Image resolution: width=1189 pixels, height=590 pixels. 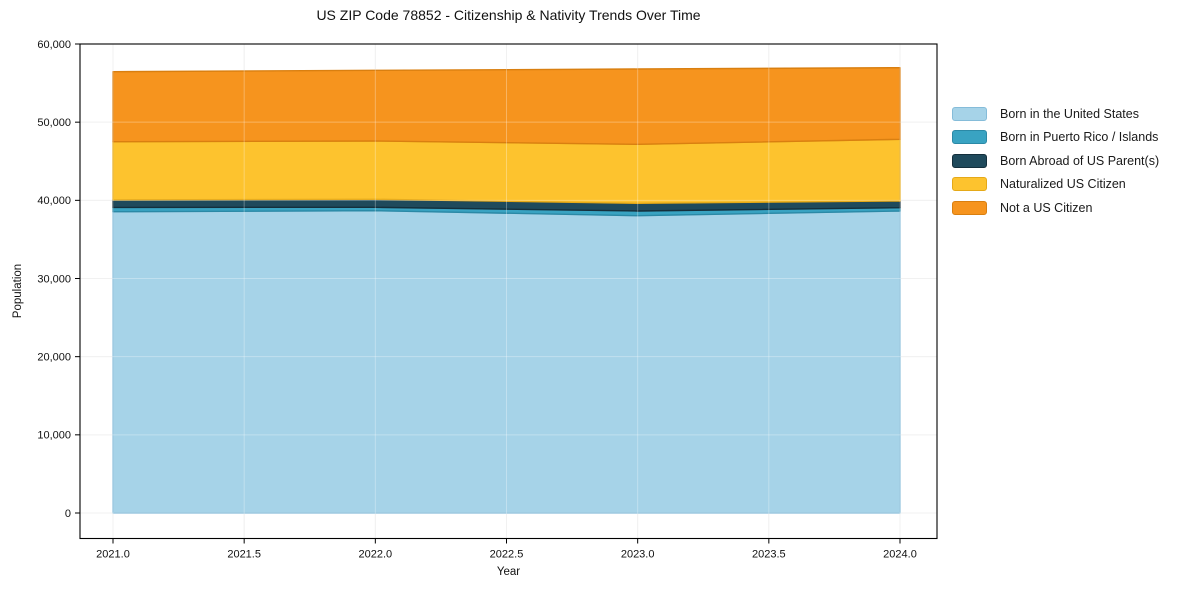 What do you see at coordinates (507, 555) in the screenshot?
I see `x-tick-label: 2022.5` at bounding box center [507, 555].